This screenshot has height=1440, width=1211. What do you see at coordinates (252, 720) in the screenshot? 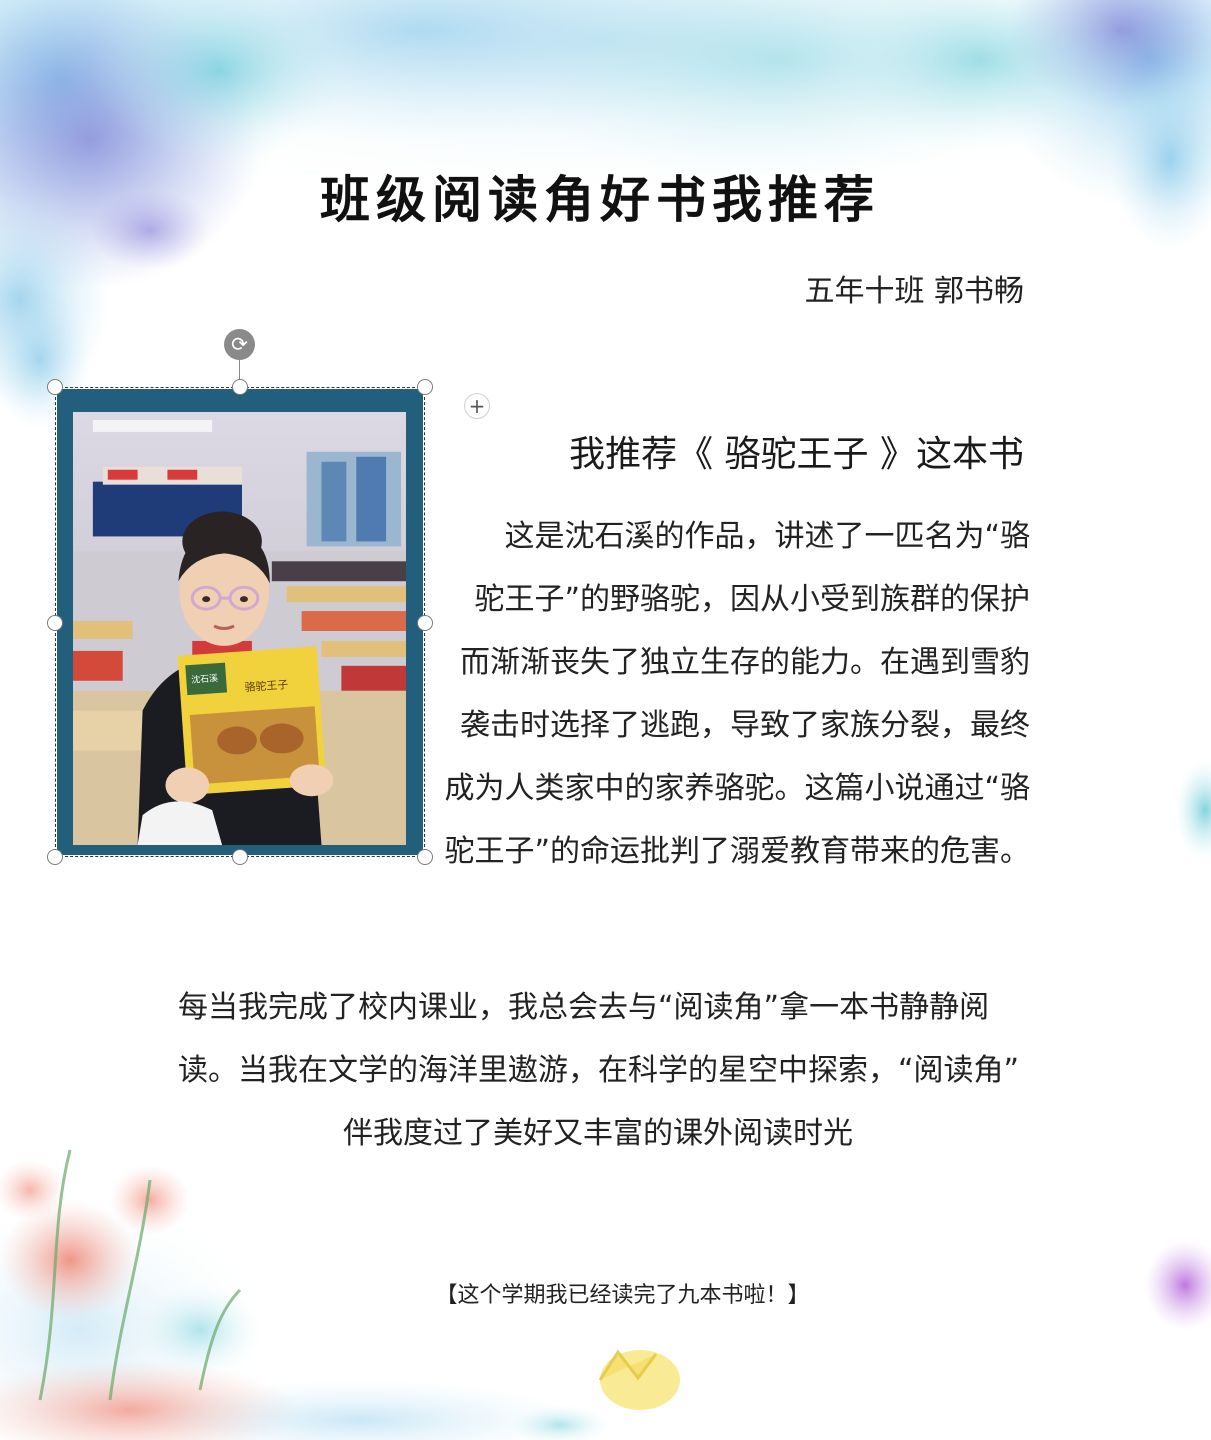
I see `book-cover: 骆驼王子 沈石溪` at bounding box center [252, 720].